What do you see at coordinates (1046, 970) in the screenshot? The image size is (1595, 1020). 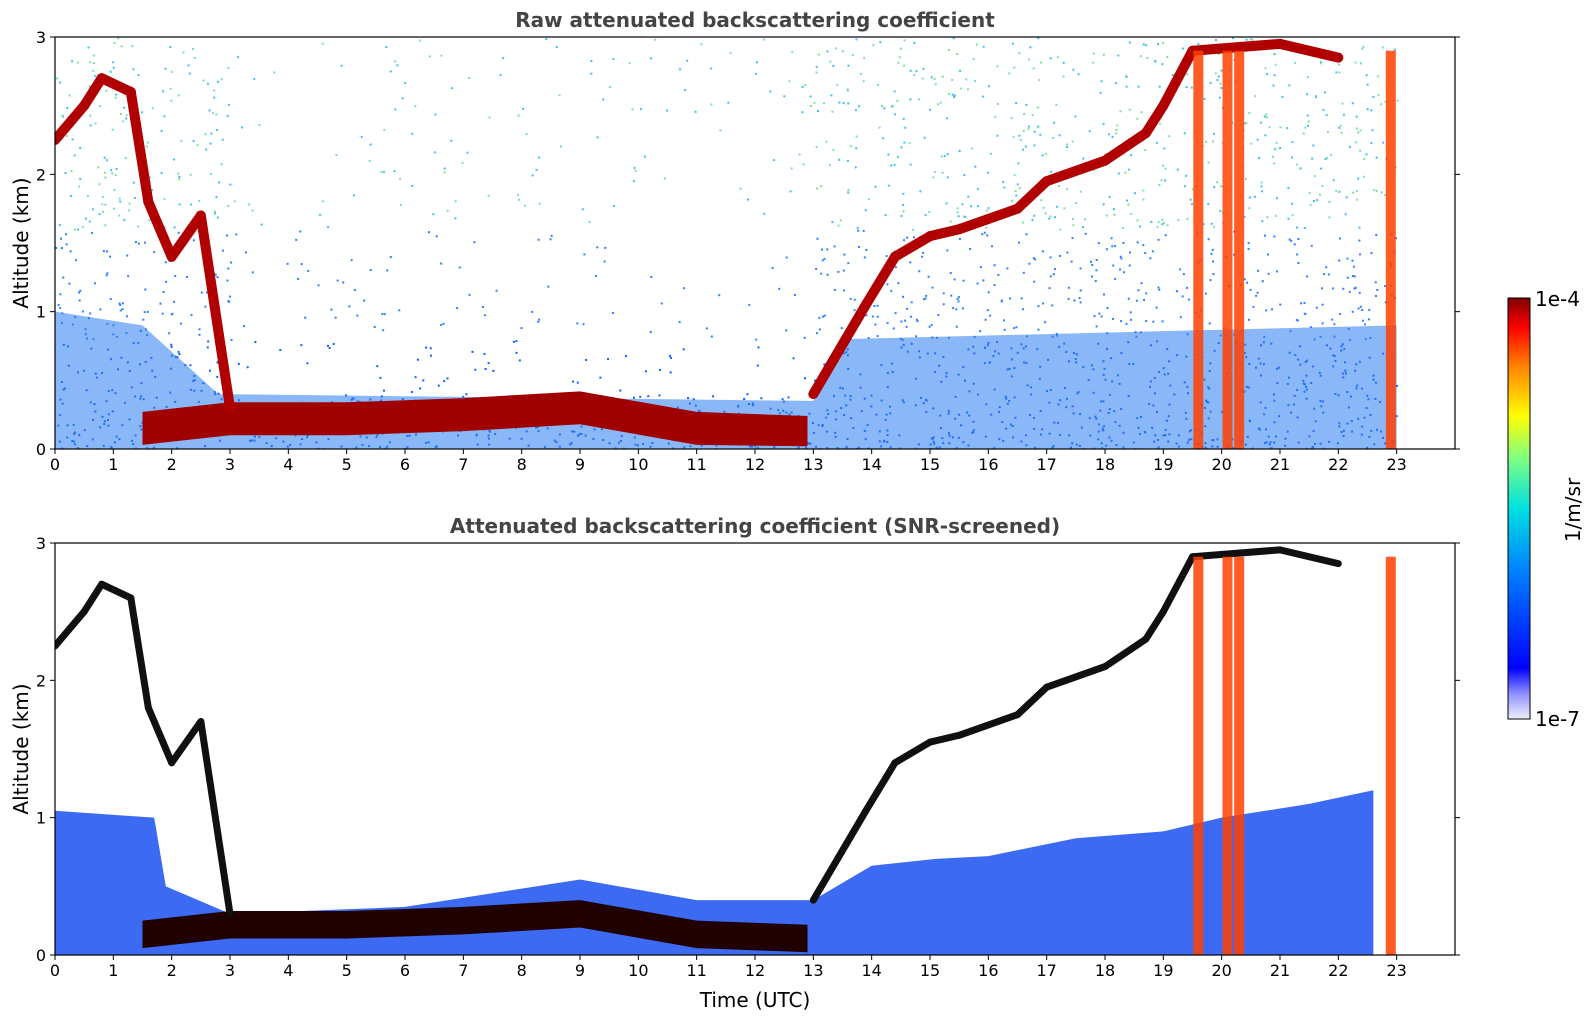 I see `x-tick-label: 17` at bounding box center [1046, 970].